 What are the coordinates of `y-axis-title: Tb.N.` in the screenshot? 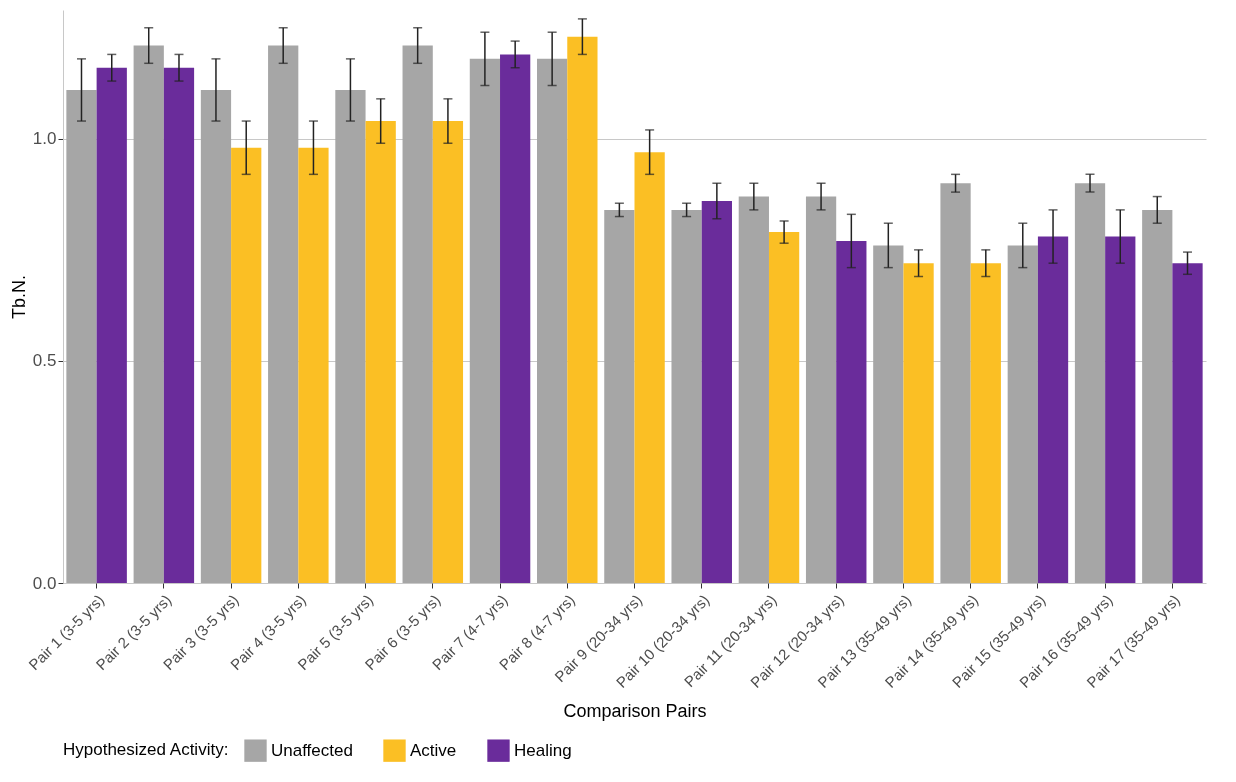 It's located at (18, 297).